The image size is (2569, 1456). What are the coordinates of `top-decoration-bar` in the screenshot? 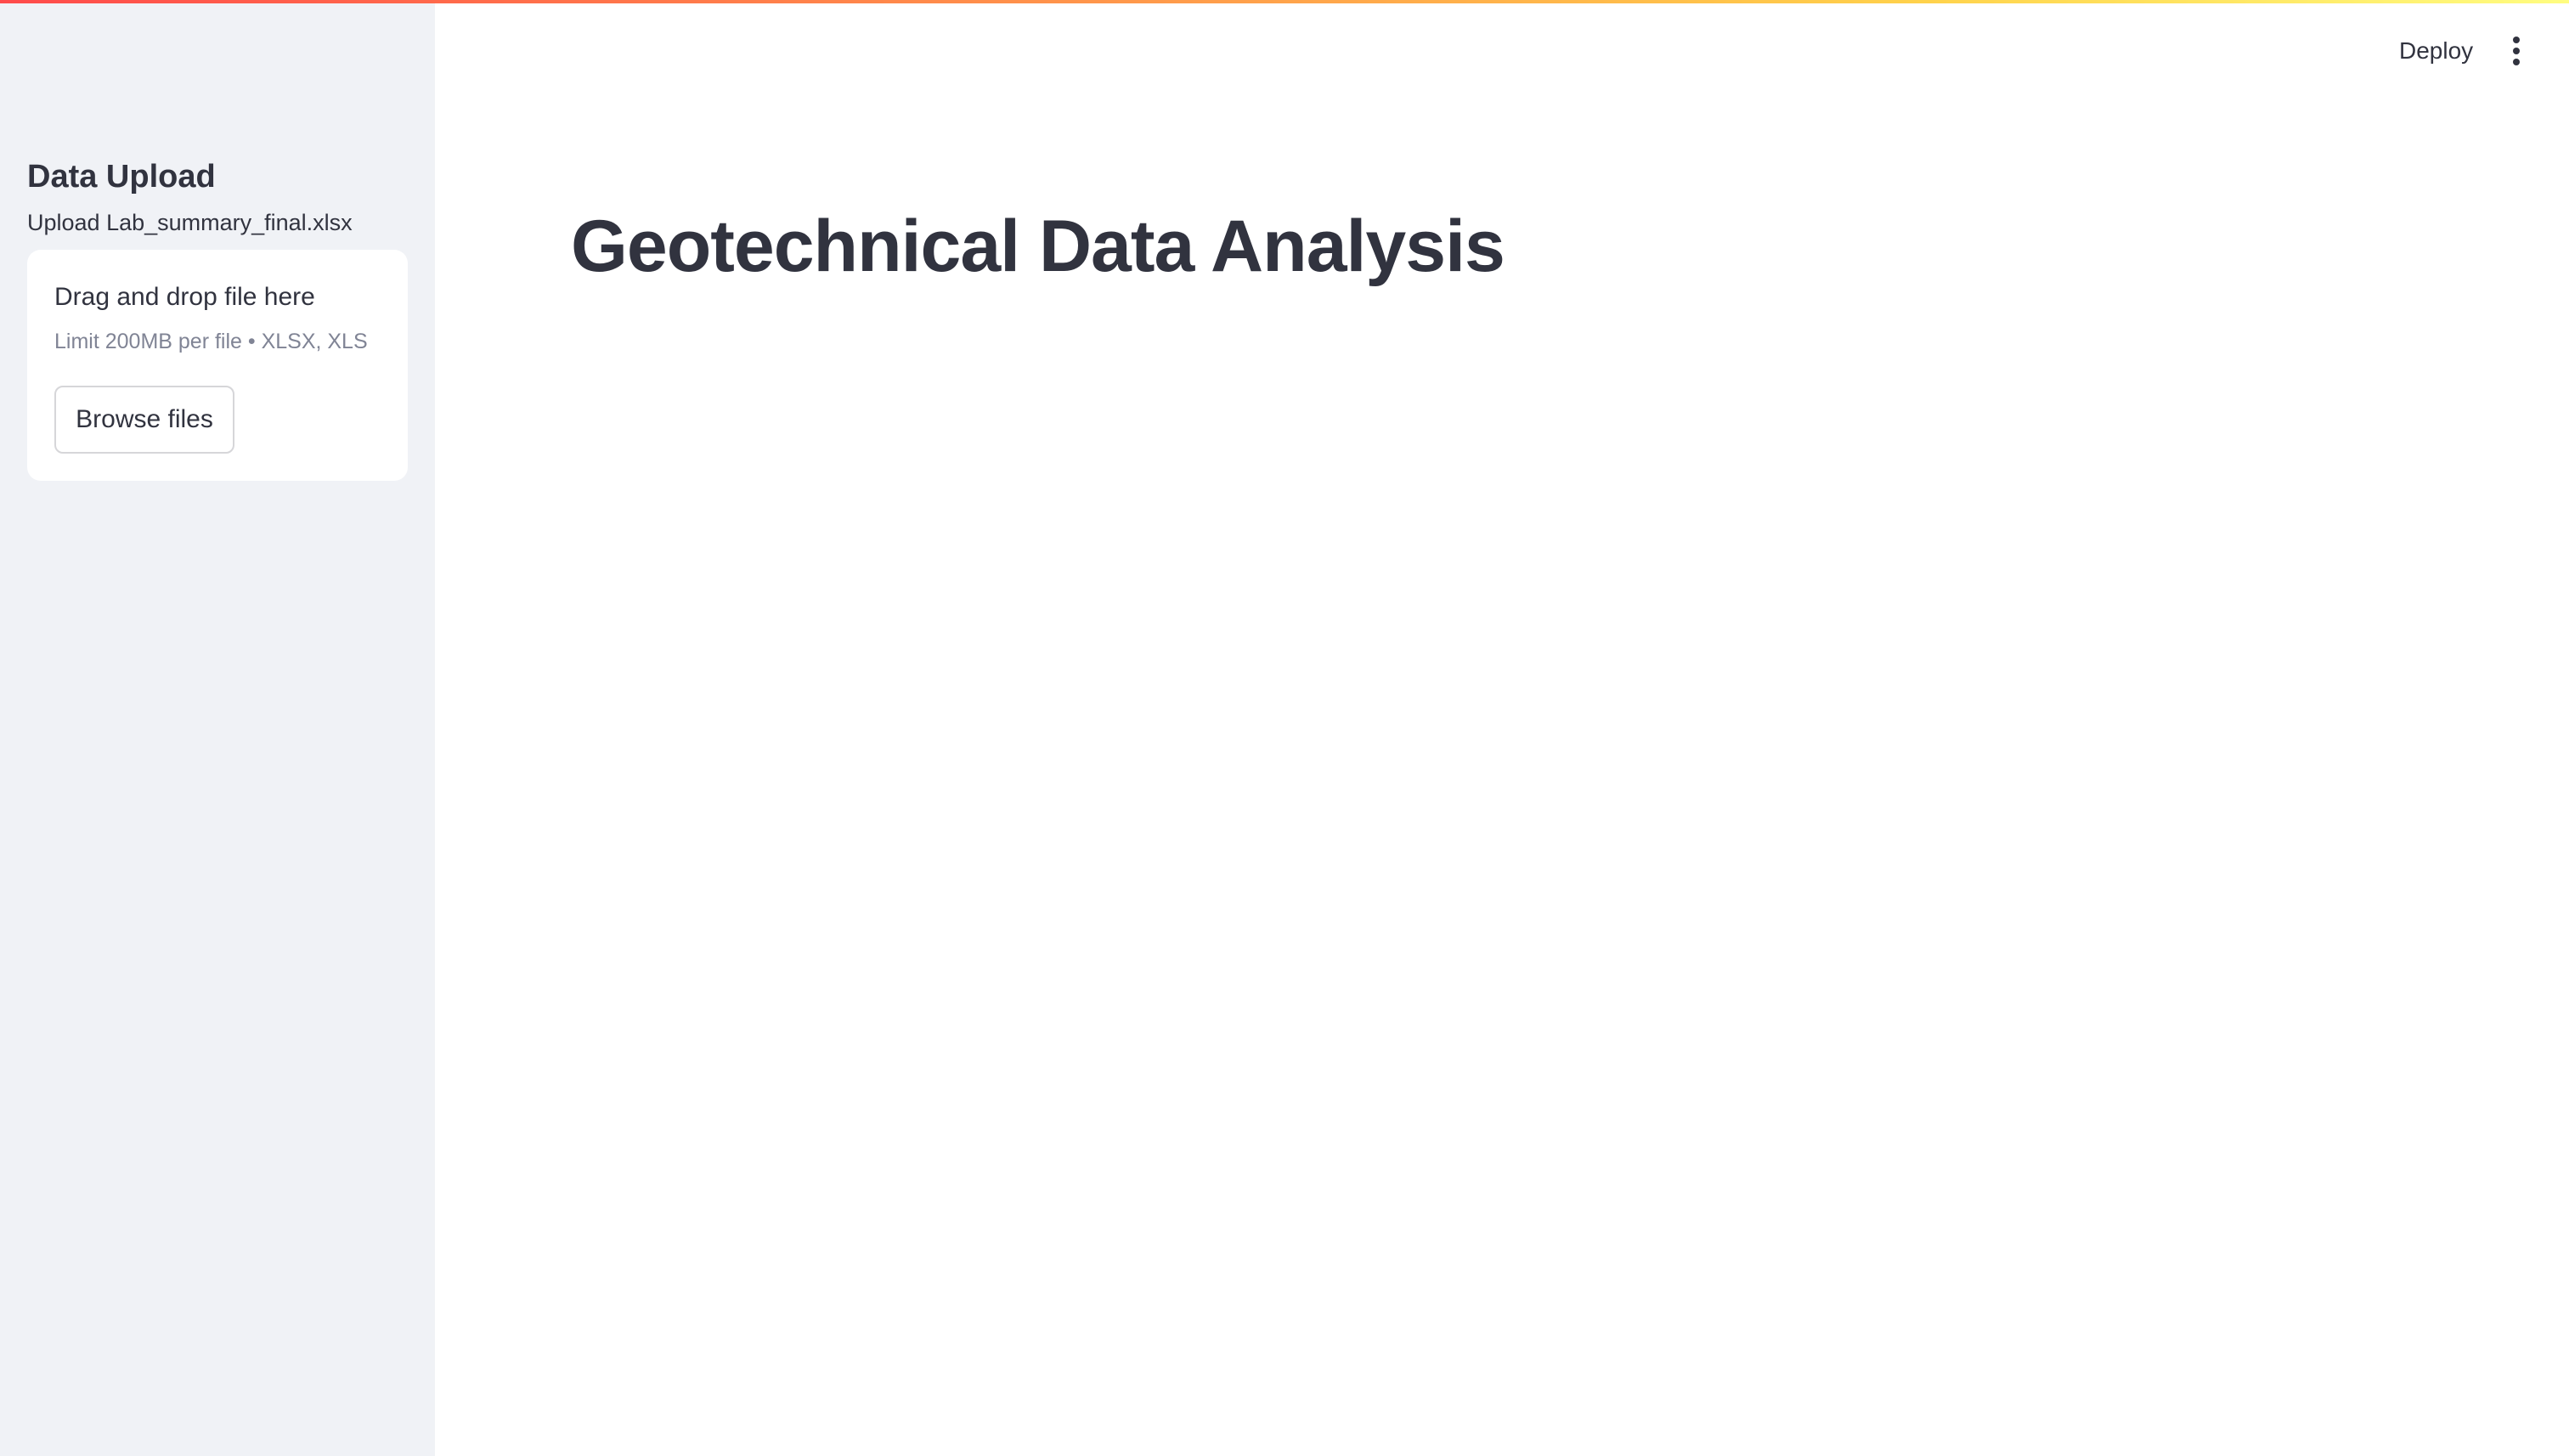 It's located at (1284, 2).